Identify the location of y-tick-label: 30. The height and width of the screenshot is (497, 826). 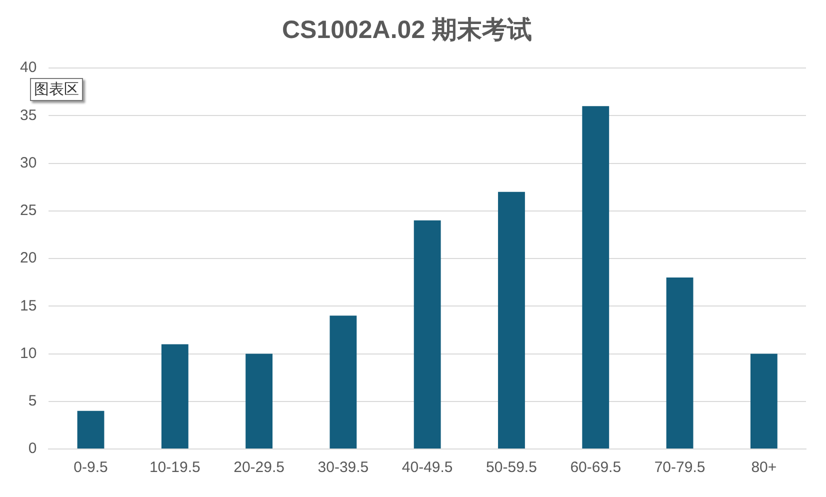
(28, 163).